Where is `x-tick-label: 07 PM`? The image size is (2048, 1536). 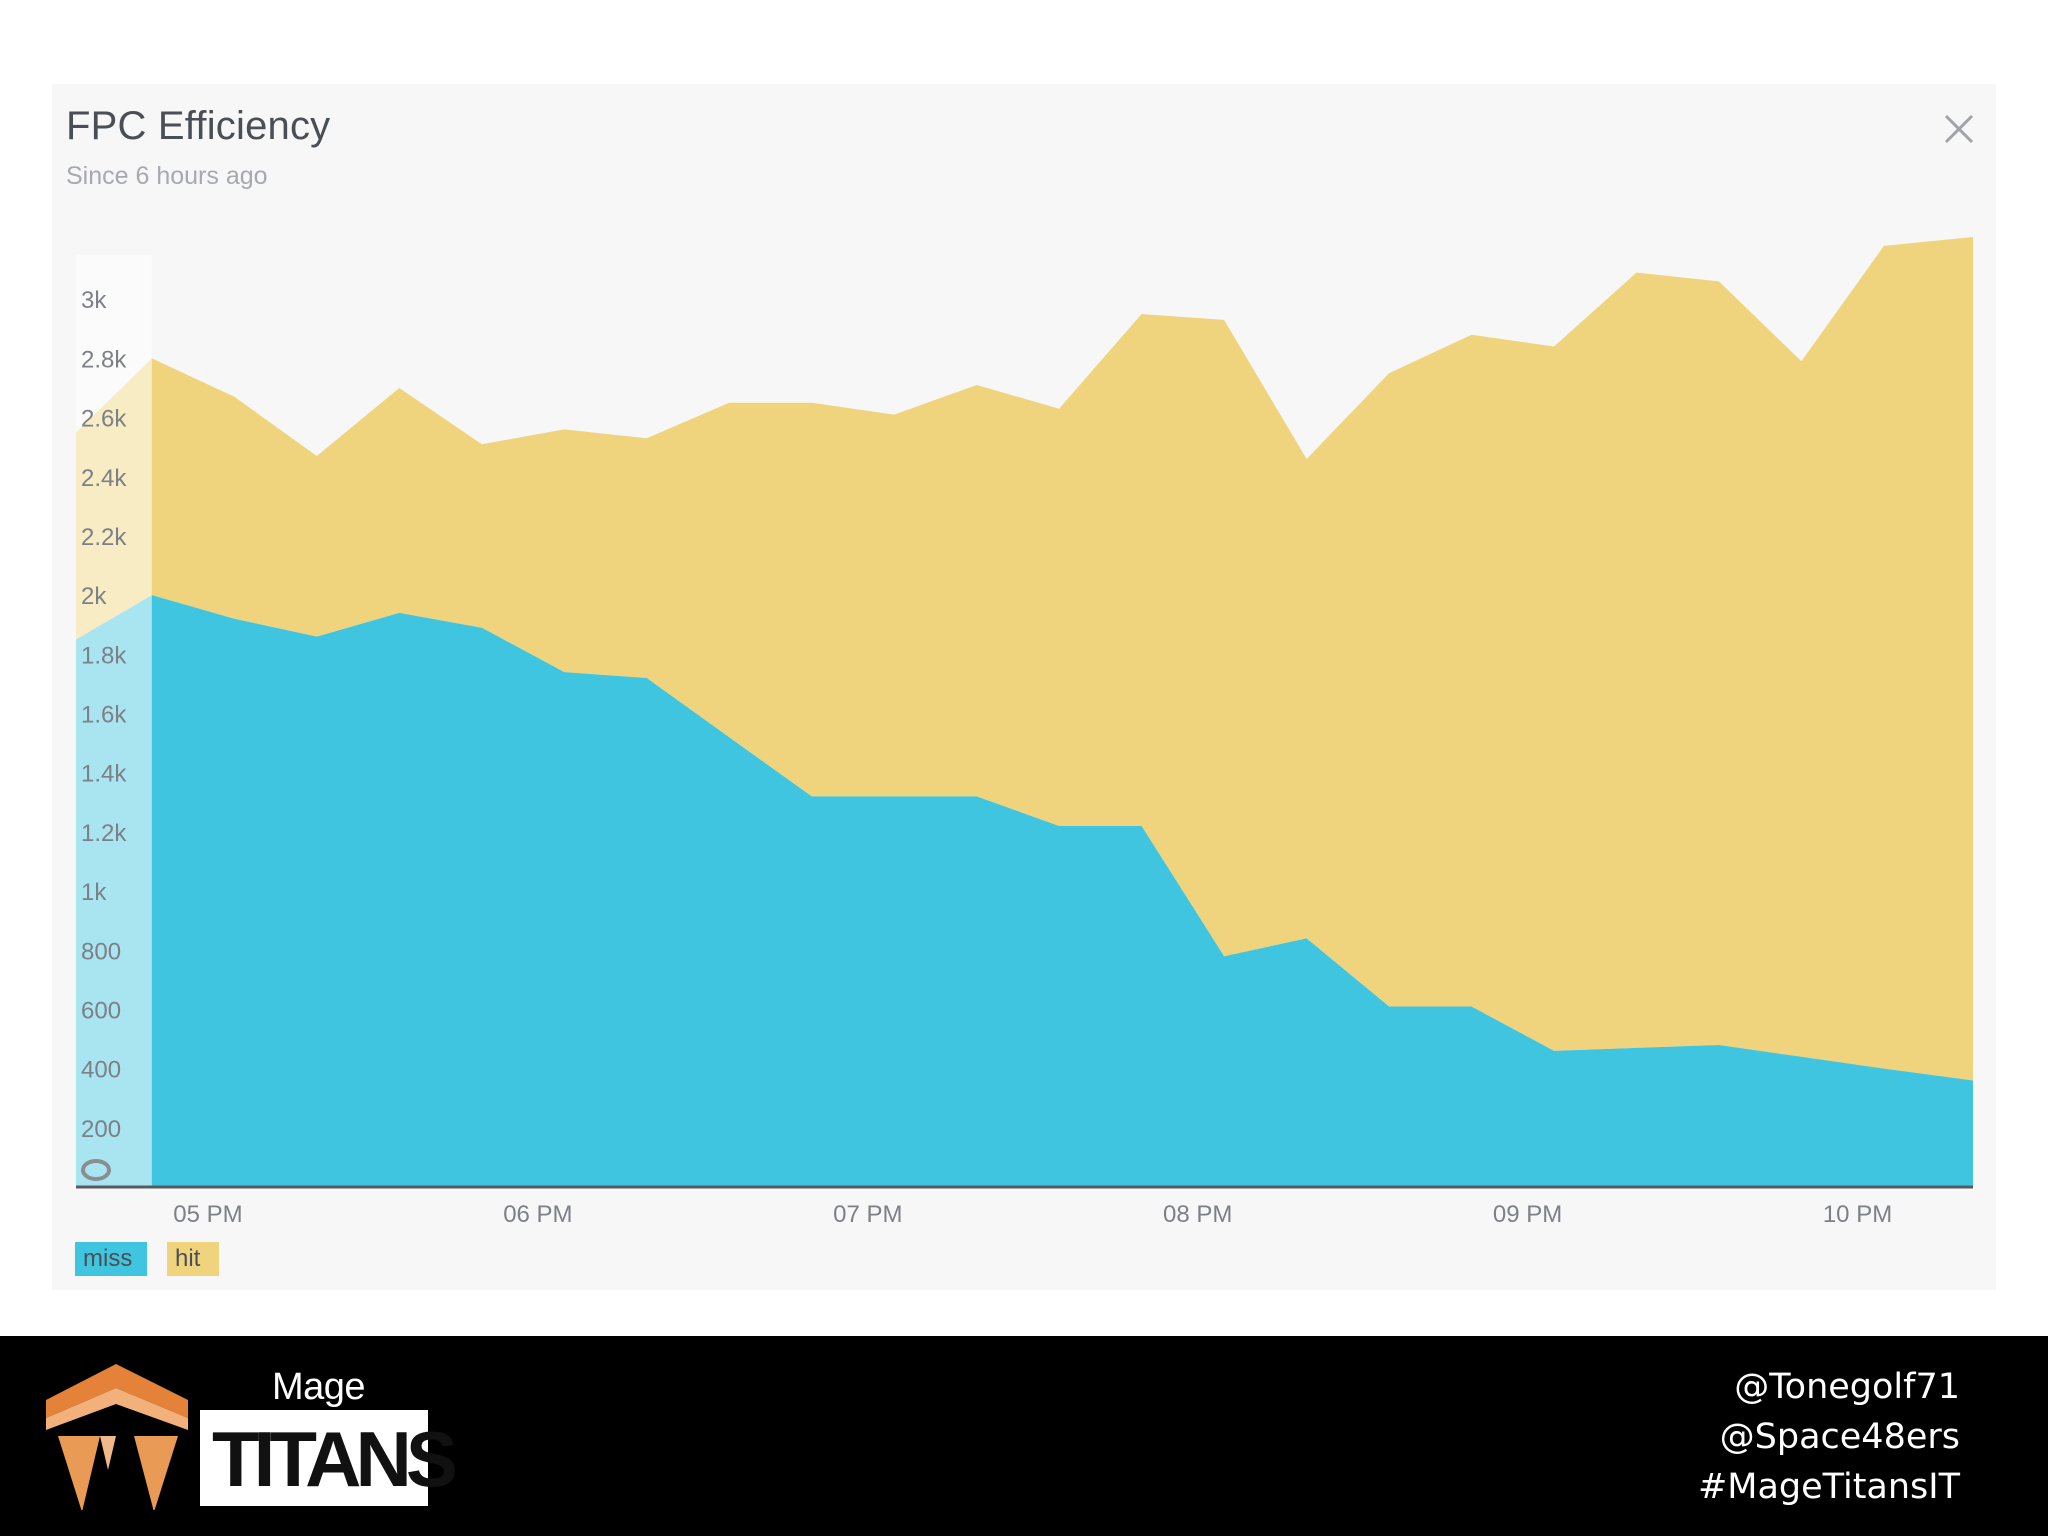
x-tick-label: 07 PM is located at coordinates (867, 1214).